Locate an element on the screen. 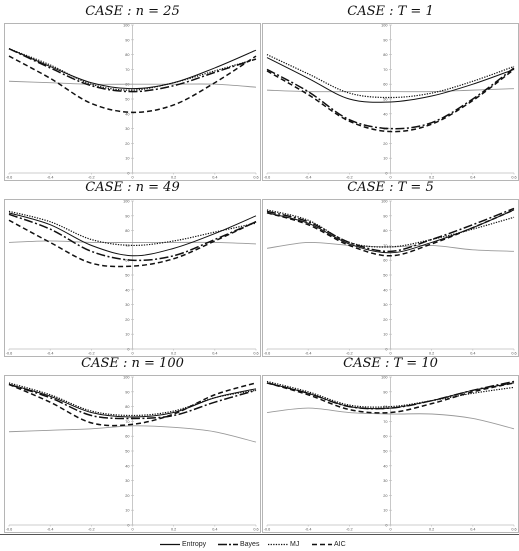 The height and width of the screenshot is (551, 519). legend: Entropy Bayes MJ AIC is located at coordinates (259, 542).